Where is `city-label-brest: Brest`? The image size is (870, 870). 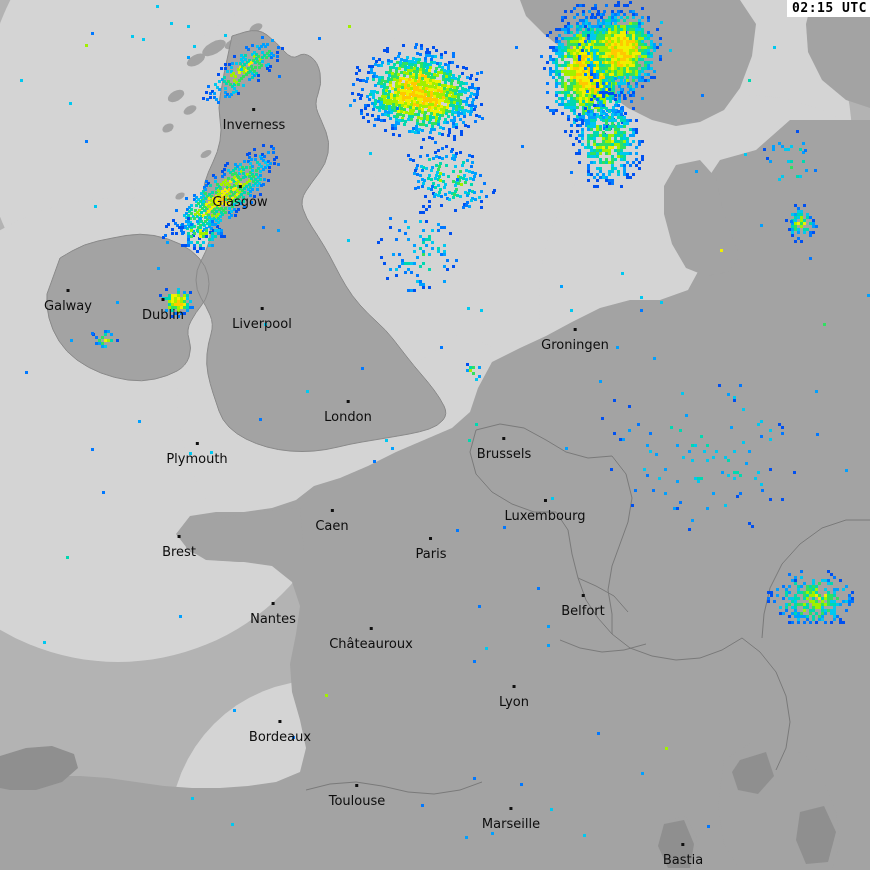
city-label-brest: Brest is located at coordinates (179, 547).